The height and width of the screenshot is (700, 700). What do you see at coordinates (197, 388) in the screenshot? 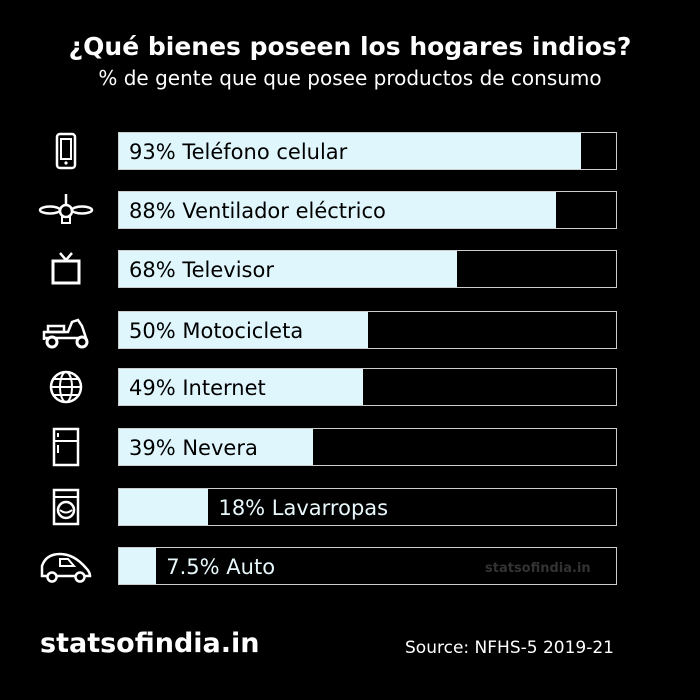
I see `bar-label: 49% Internet` at bounding box center [197, 388].